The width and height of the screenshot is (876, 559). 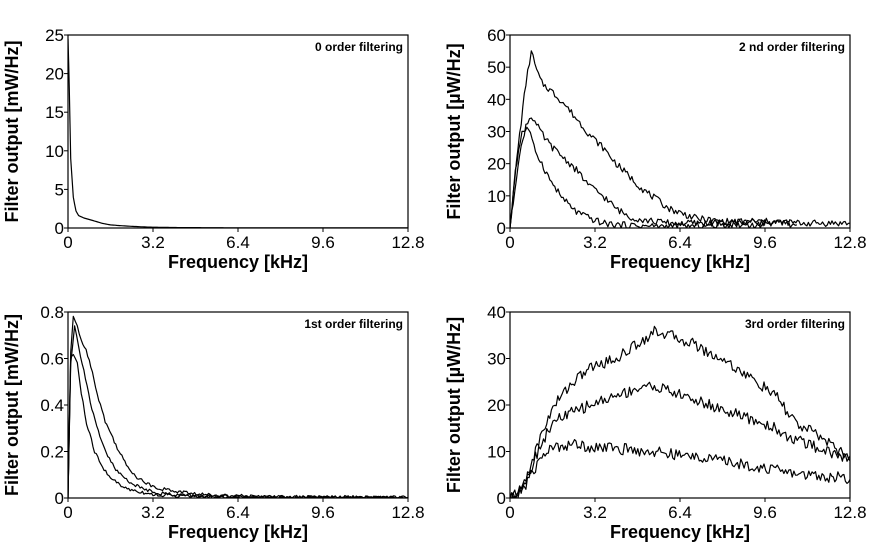 What do you see at coordinates (54, 112) in the screenshot?
I see `y-tick-label: 15` at bounding box center [54, 112].